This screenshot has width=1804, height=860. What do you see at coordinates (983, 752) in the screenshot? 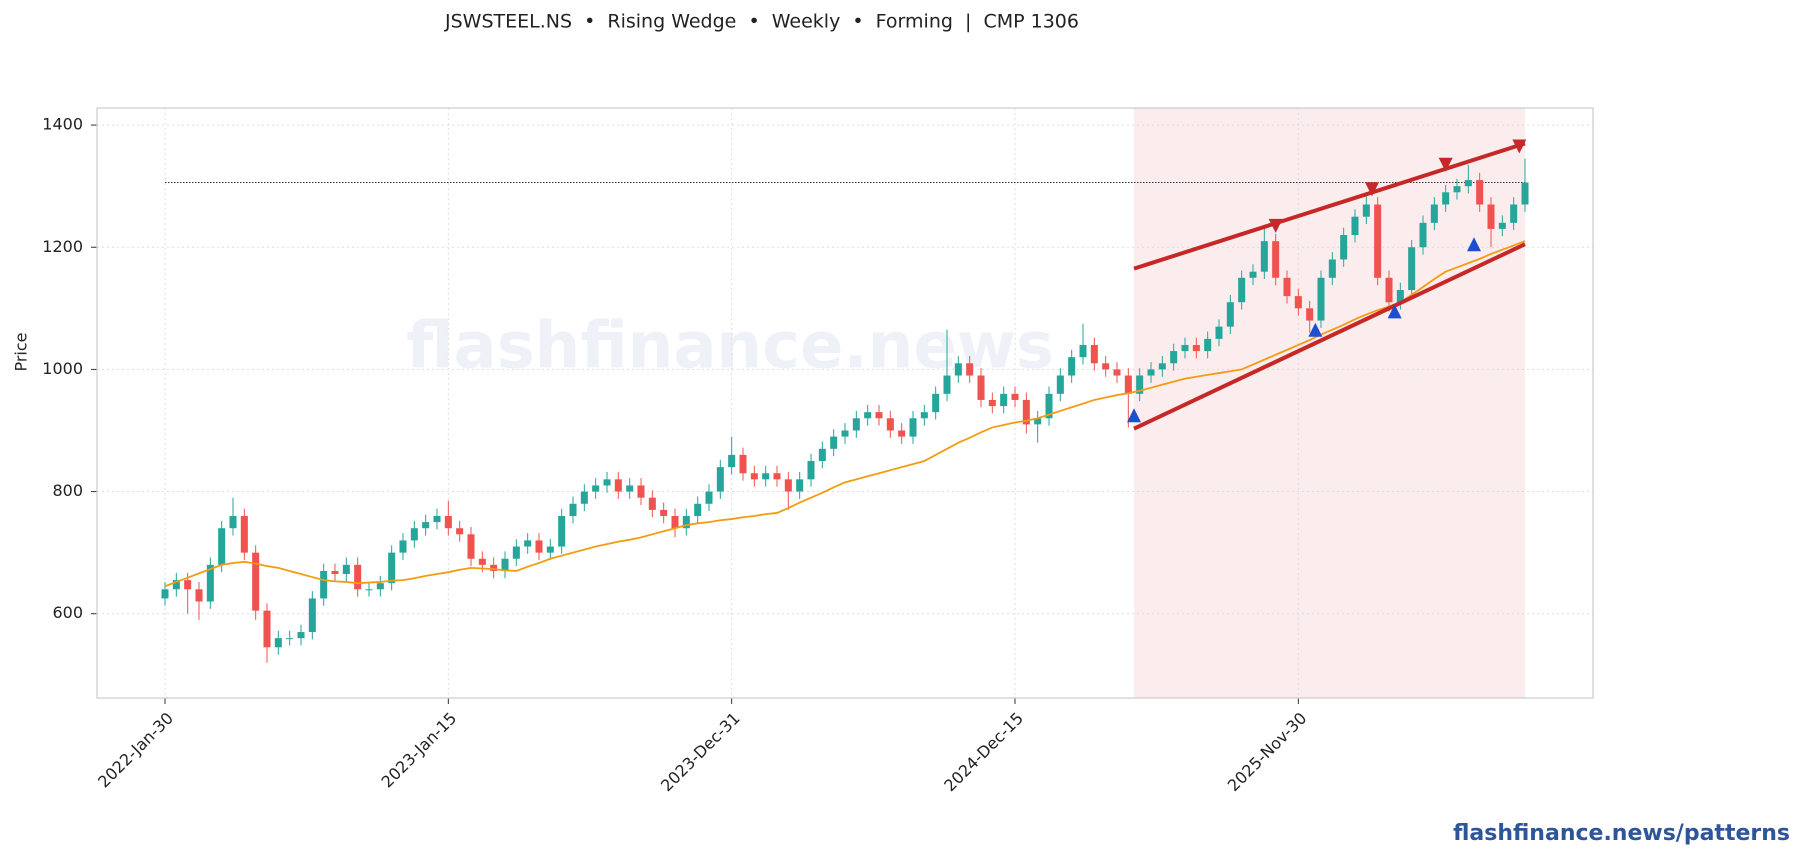
I see `x-tick-label: 2024-Dec-15` at bounding box center [983, 752].